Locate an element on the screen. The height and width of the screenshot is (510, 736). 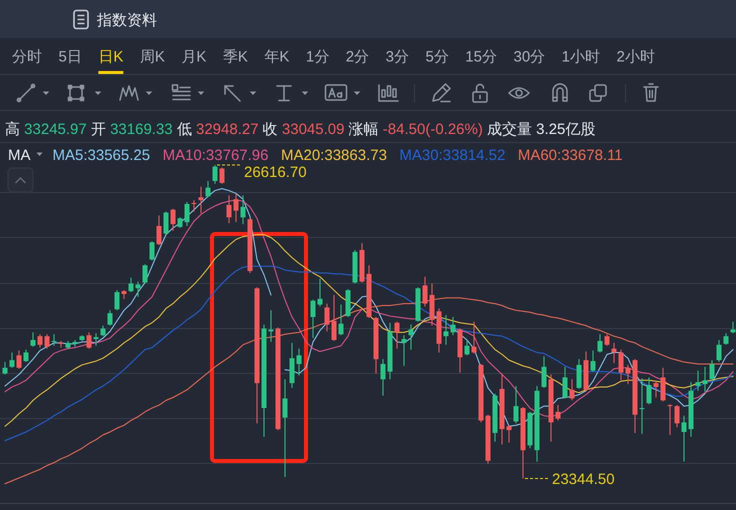
text: 日K is located at coordinates (111, 57).